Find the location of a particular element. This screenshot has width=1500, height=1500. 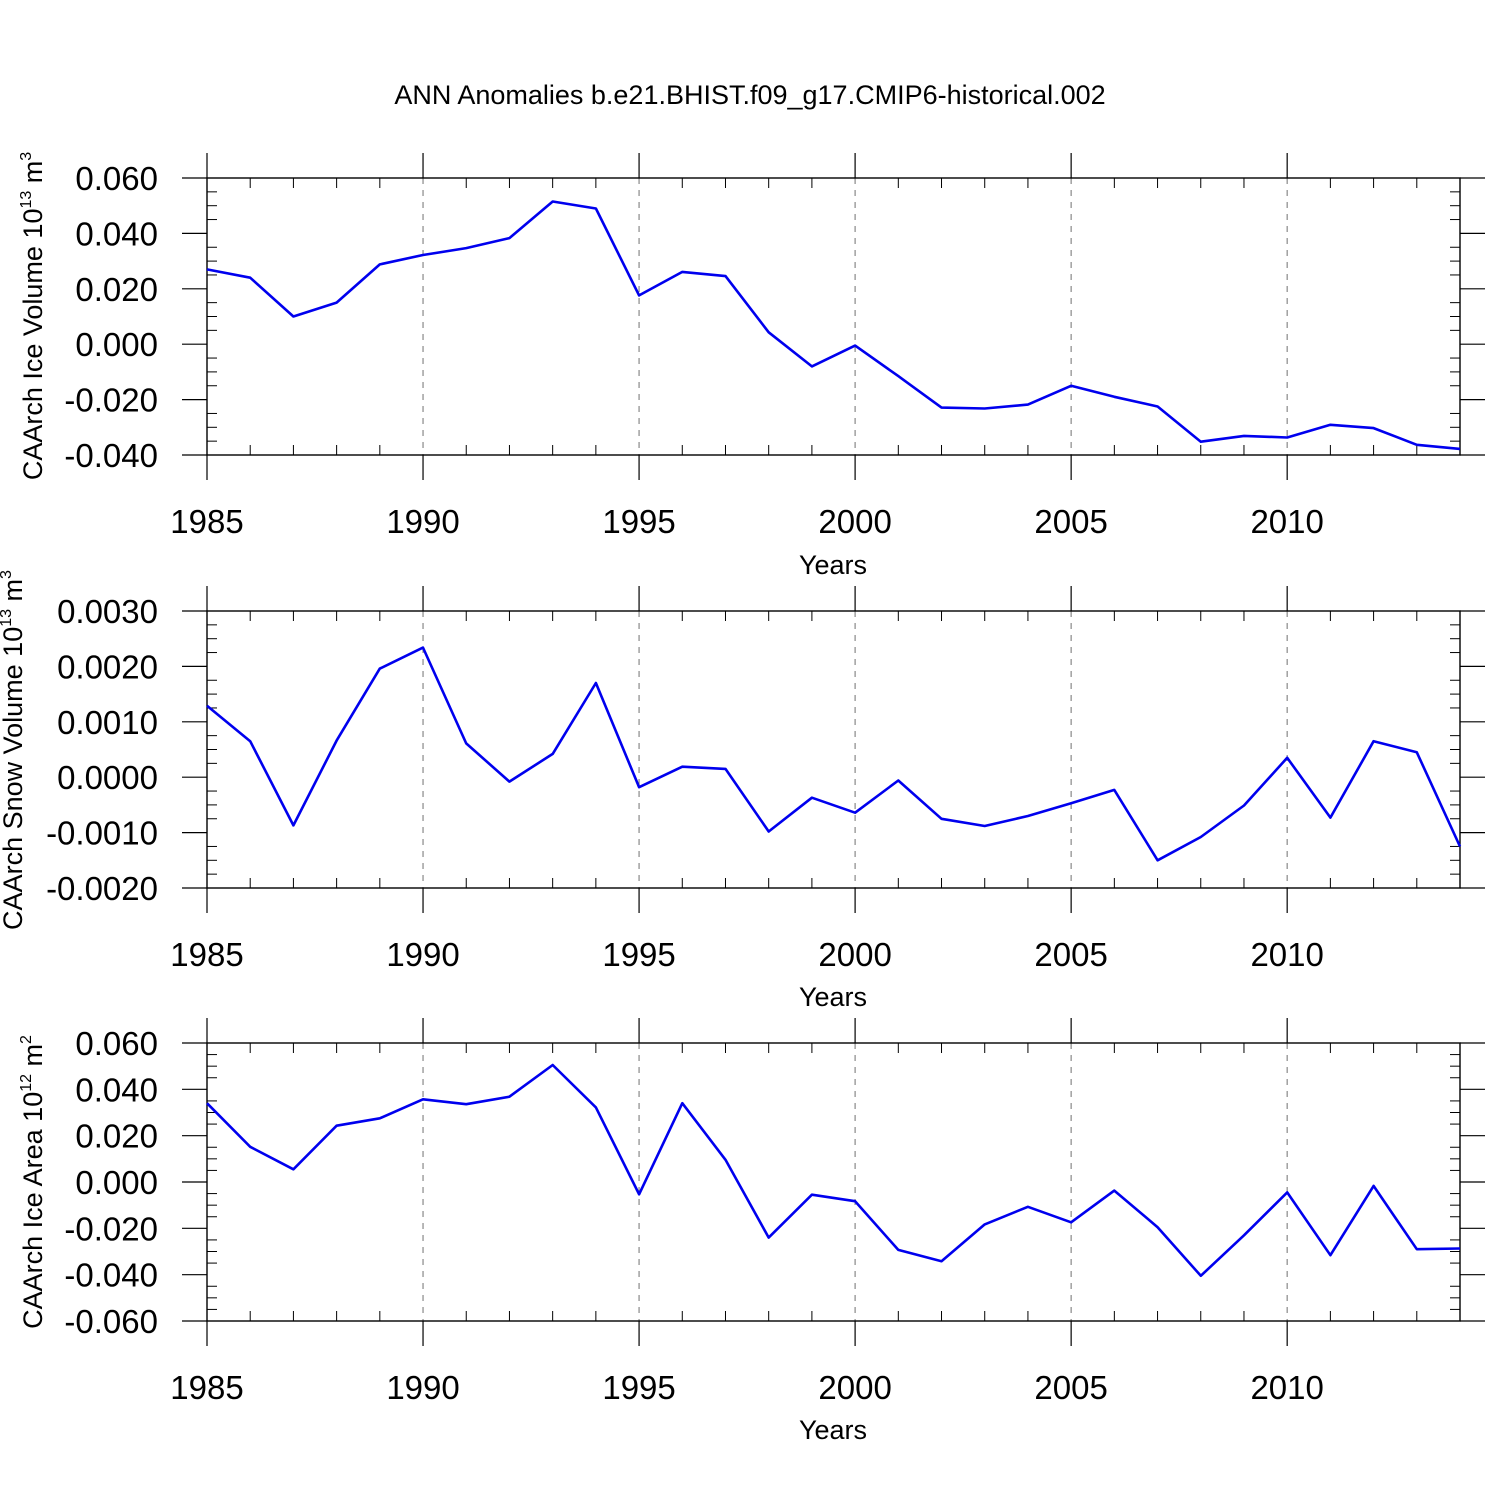

y-tick-label: -0.060 is located at coordinates (111, 1321).